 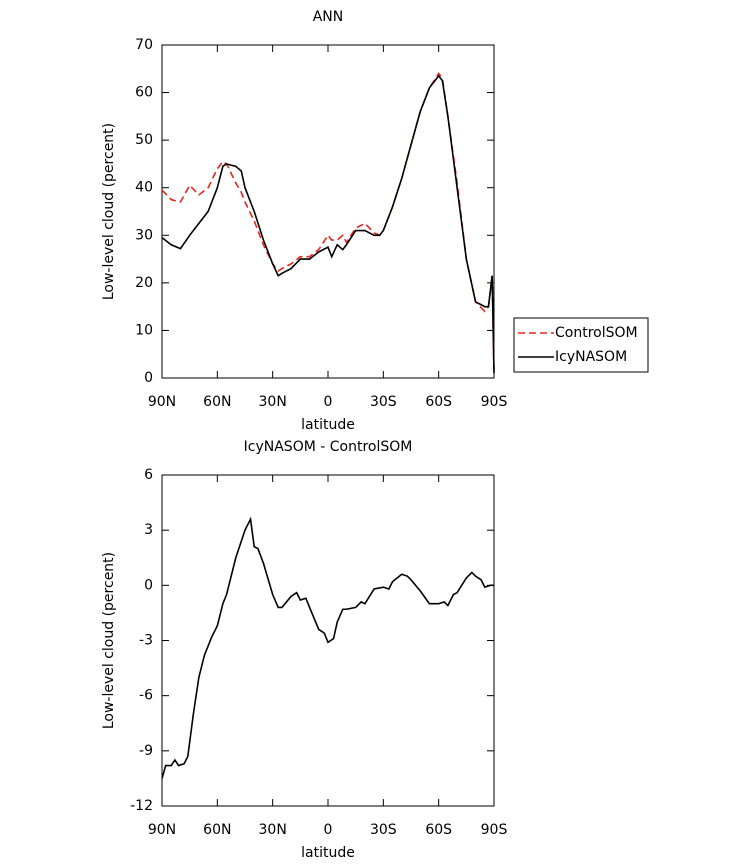 What do you see at coordinates (148, 475) in the screenshot?
I see `y-tick-label: 6` at bounding box center [148, 475].